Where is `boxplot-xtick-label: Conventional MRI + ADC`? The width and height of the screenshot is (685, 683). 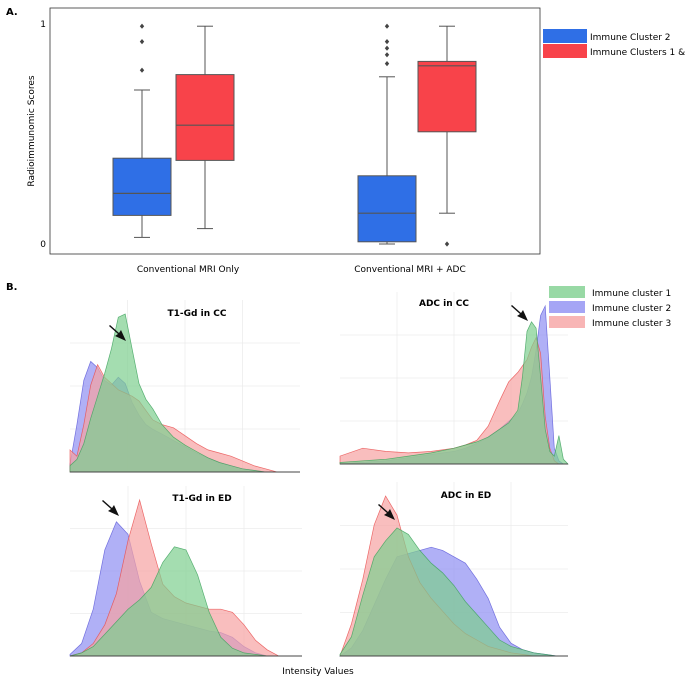 boxplot-xtick-label: Conventional MRI + ADC is located at coordinates (410, 270).